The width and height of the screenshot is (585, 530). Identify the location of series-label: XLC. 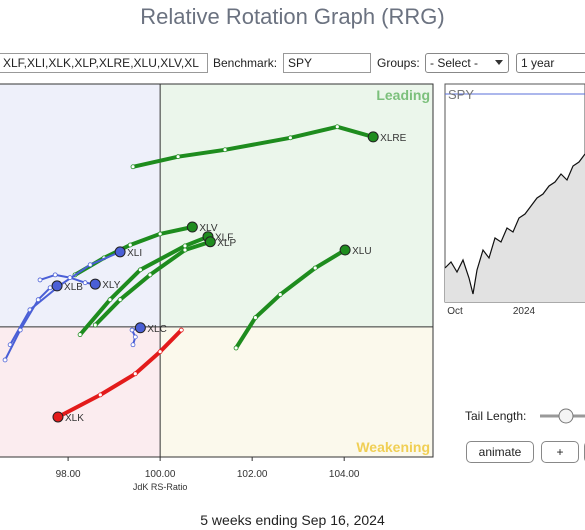
(156, 329).